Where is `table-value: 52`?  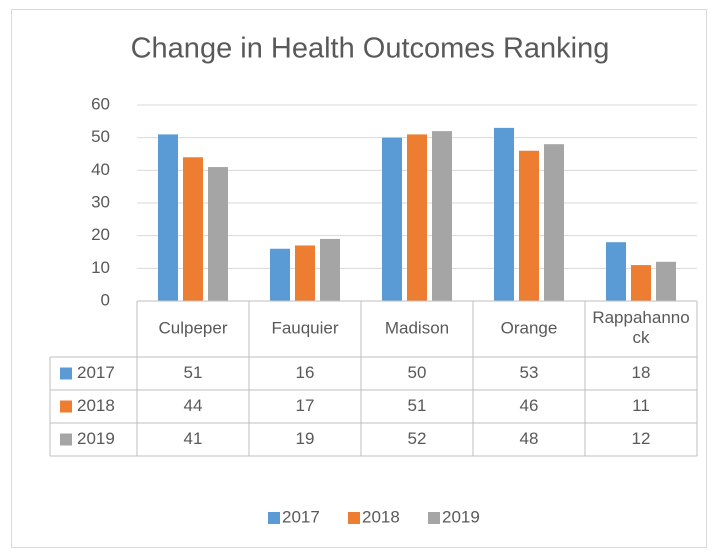
table-value: 52 is located at coordinates (417, 438).